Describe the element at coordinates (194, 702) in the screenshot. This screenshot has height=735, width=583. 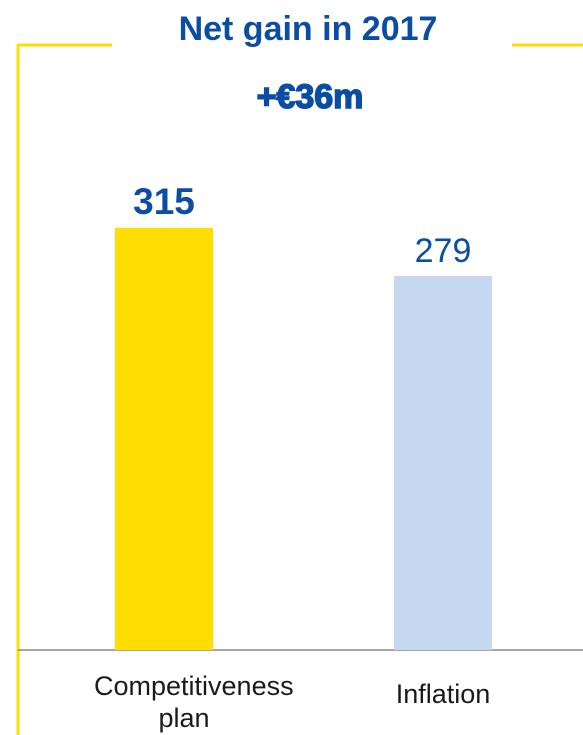
I see `x-tick-label: Competitiveness plan` at that location.